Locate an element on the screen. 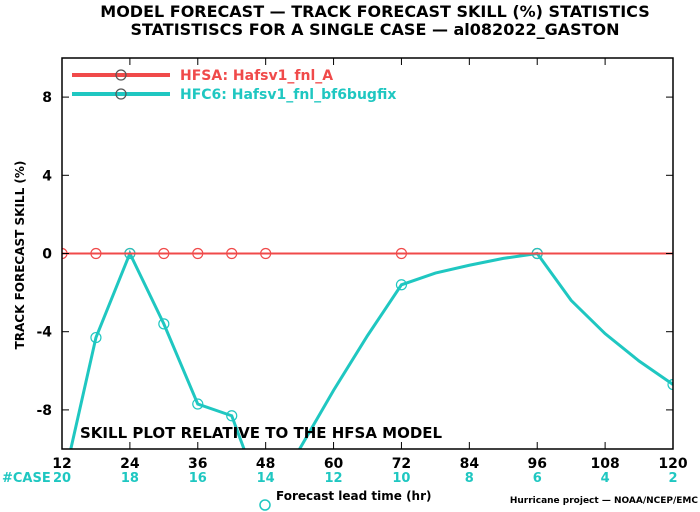 The image size is (700, 512). case-count: 6 is located at coordinates (537, 478).